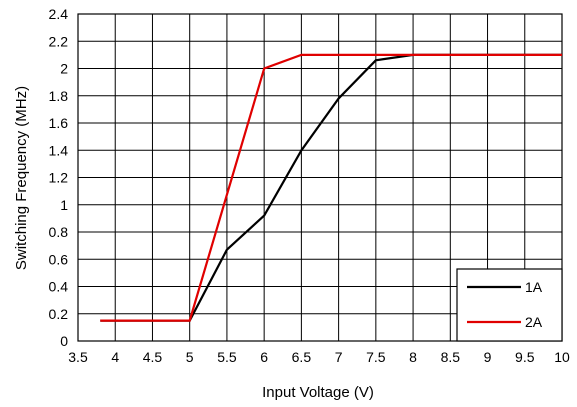 This screenshot has height=407, width=577. What do you see at coordinates (59, 96) in the screenshot?
I see `y-tick-label: 1.8` at bounding box center [59, 96].